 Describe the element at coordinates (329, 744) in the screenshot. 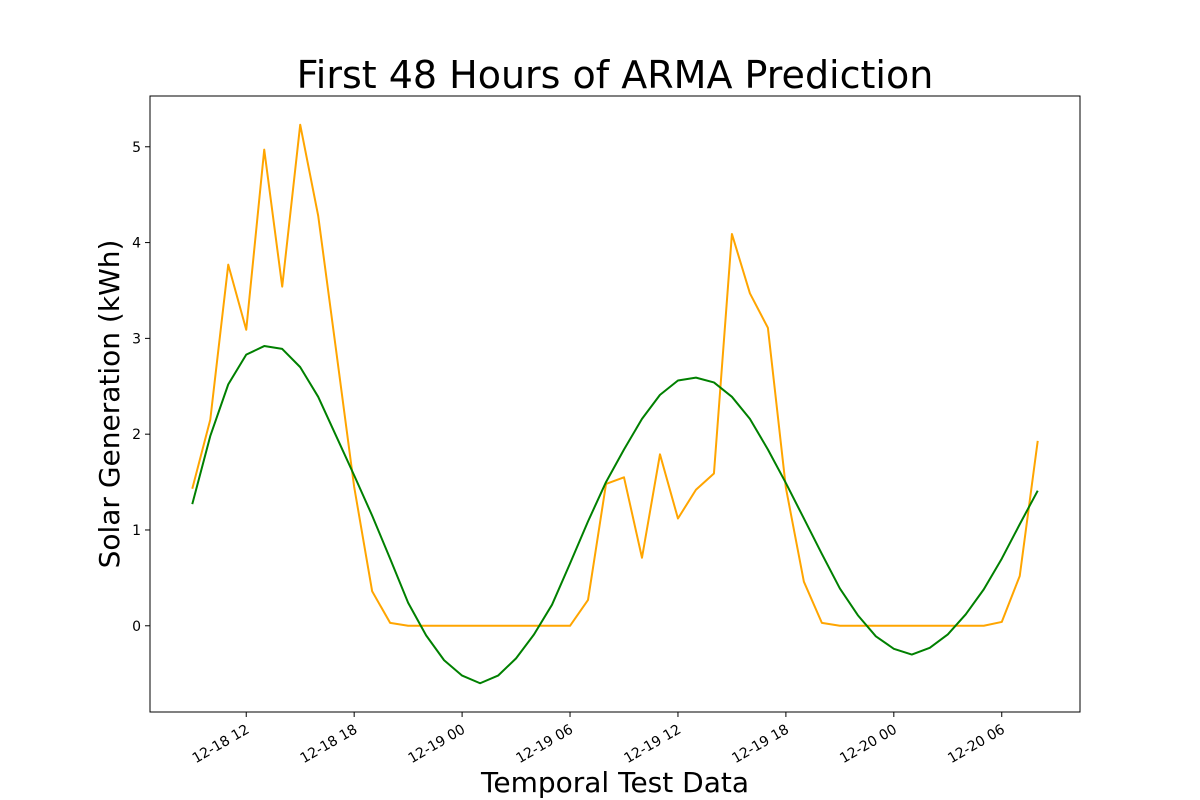

I see `x-tick-label: 12-18 18` at that location.